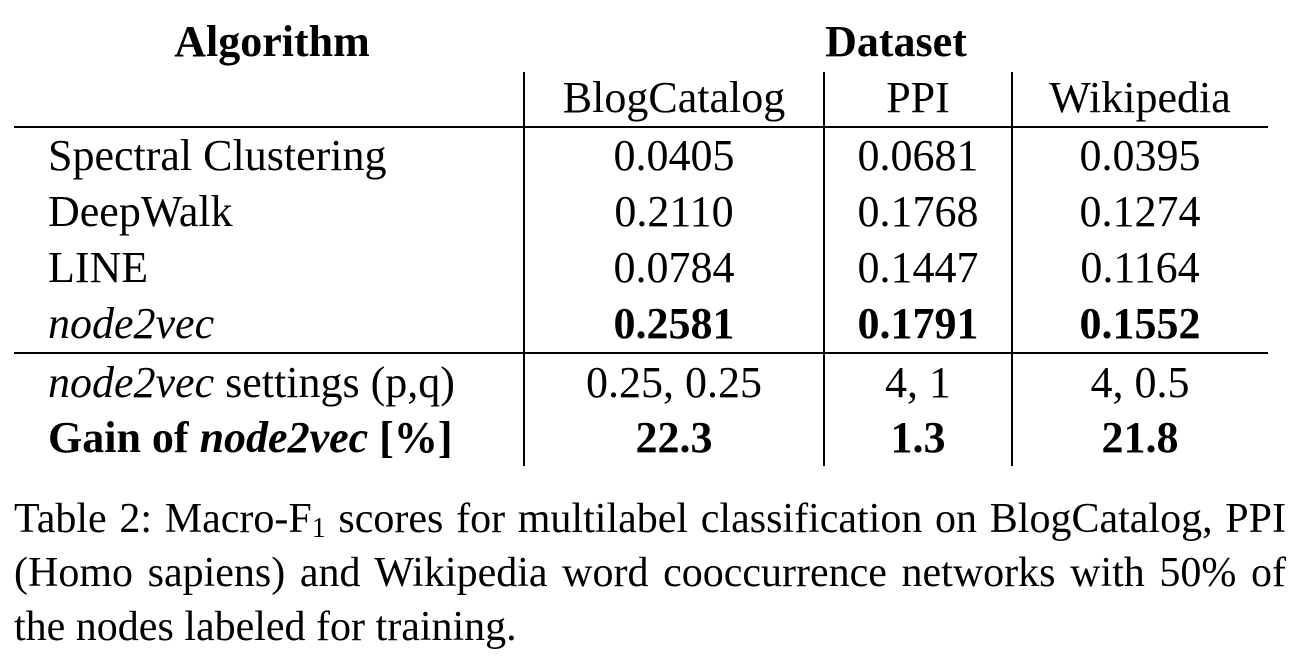  What do you see at coordinates (334, 382) in the screenshot?
I see `settings-label-rest: settings (p,q)` at bounding box center [334, 382].